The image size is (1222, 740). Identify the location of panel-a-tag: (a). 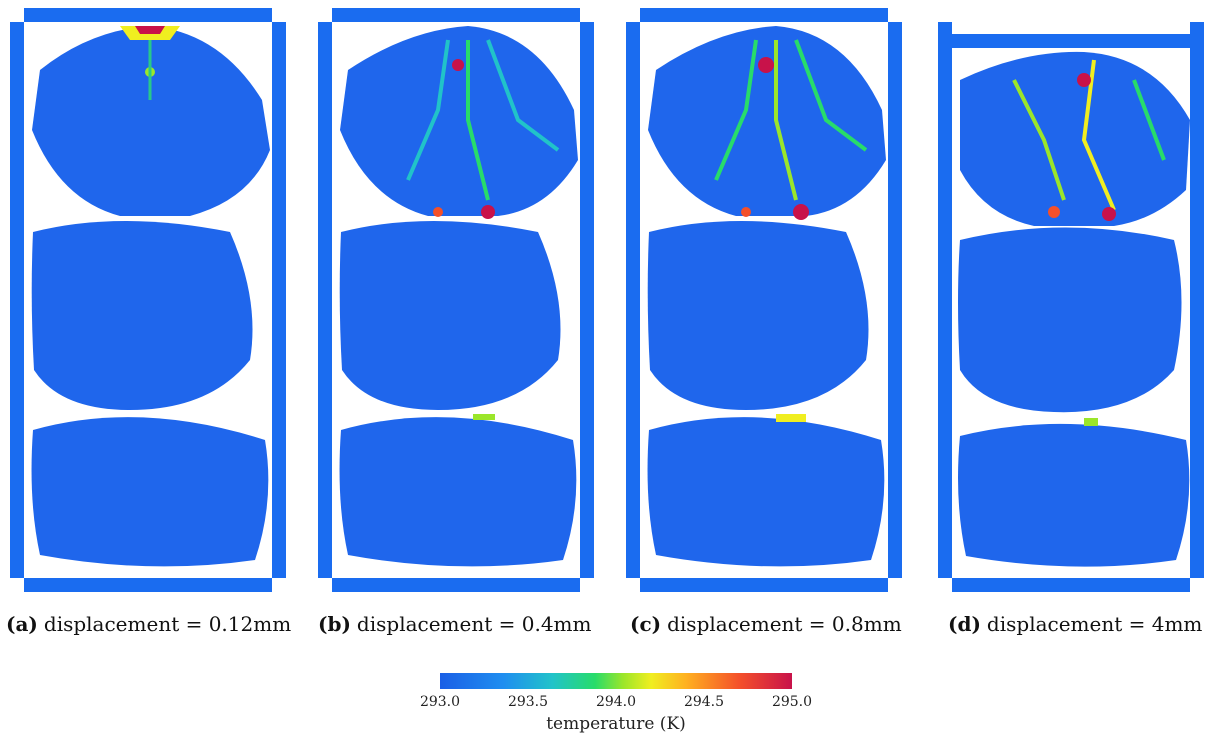
(22, 624).